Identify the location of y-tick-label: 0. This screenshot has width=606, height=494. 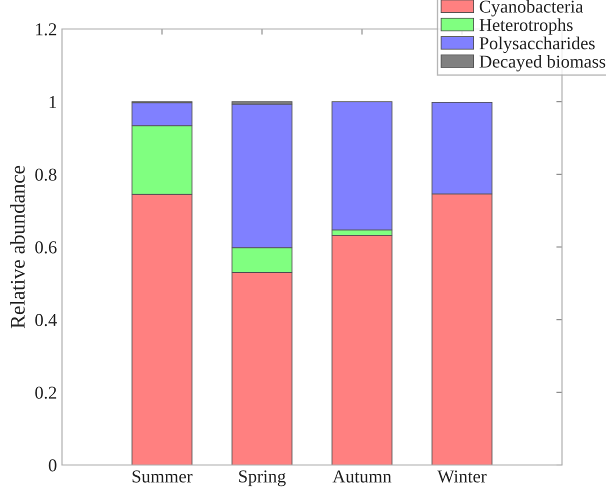
(52, 465).